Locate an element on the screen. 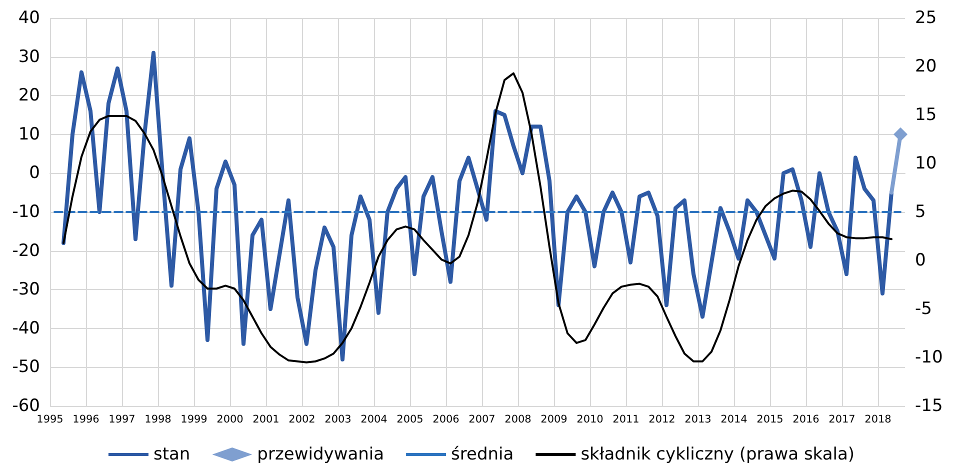 Image resolution: width=963 pixels, height=472 pixels. y-tick-label: -20 is located at coordinates (26, 250).